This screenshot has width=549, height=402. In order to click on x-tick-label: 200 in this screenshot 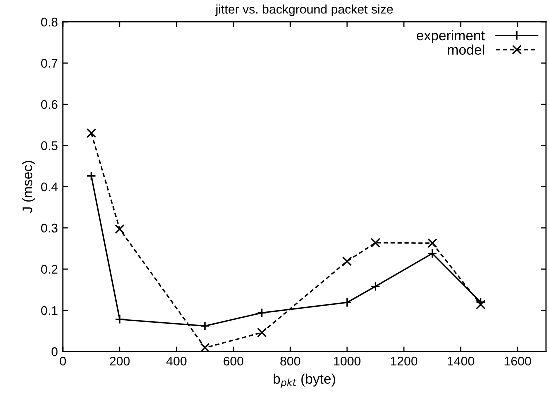, I will do `click(120, 361)`.